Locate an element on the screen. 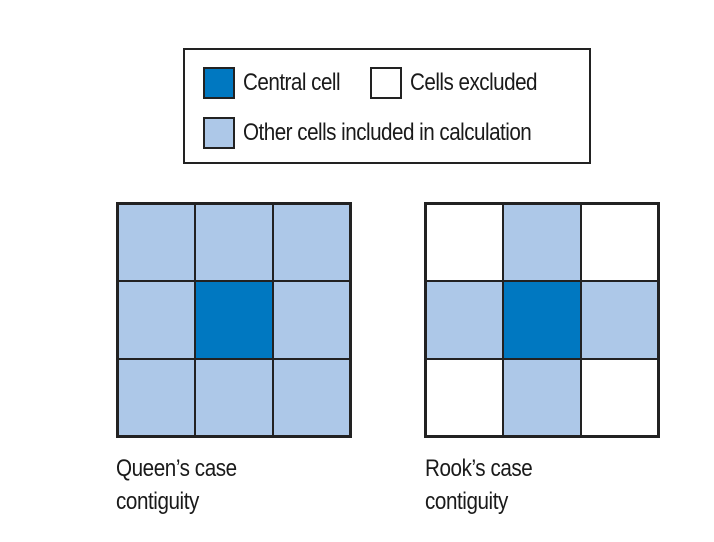  rooks-case-caption: Rook’s case contiguity is located at coordinates (479, 485).